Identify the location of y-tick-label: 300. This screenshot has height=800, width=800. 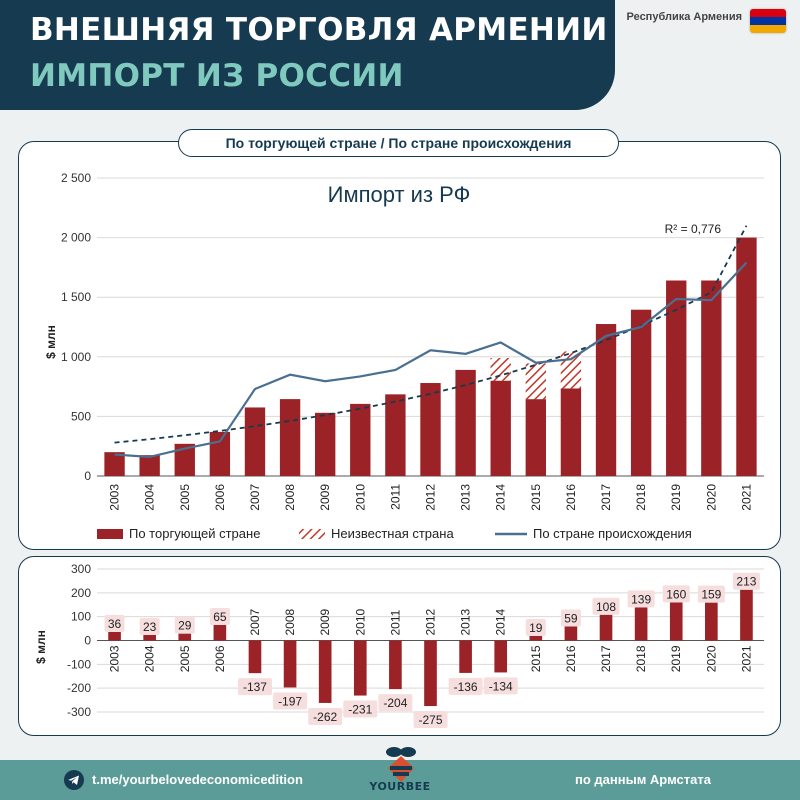
(81, 569).